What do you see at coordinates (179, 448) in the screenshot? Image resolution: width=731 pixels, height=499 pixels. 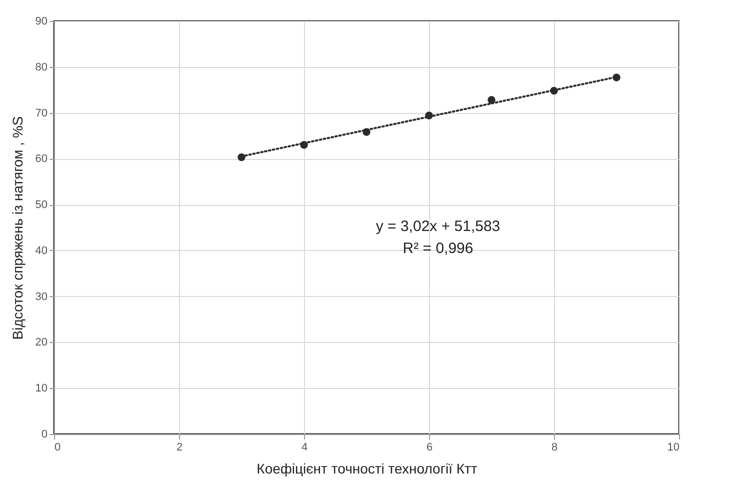 I see `x-tick-label: 2` at bounding box center [179, 448].